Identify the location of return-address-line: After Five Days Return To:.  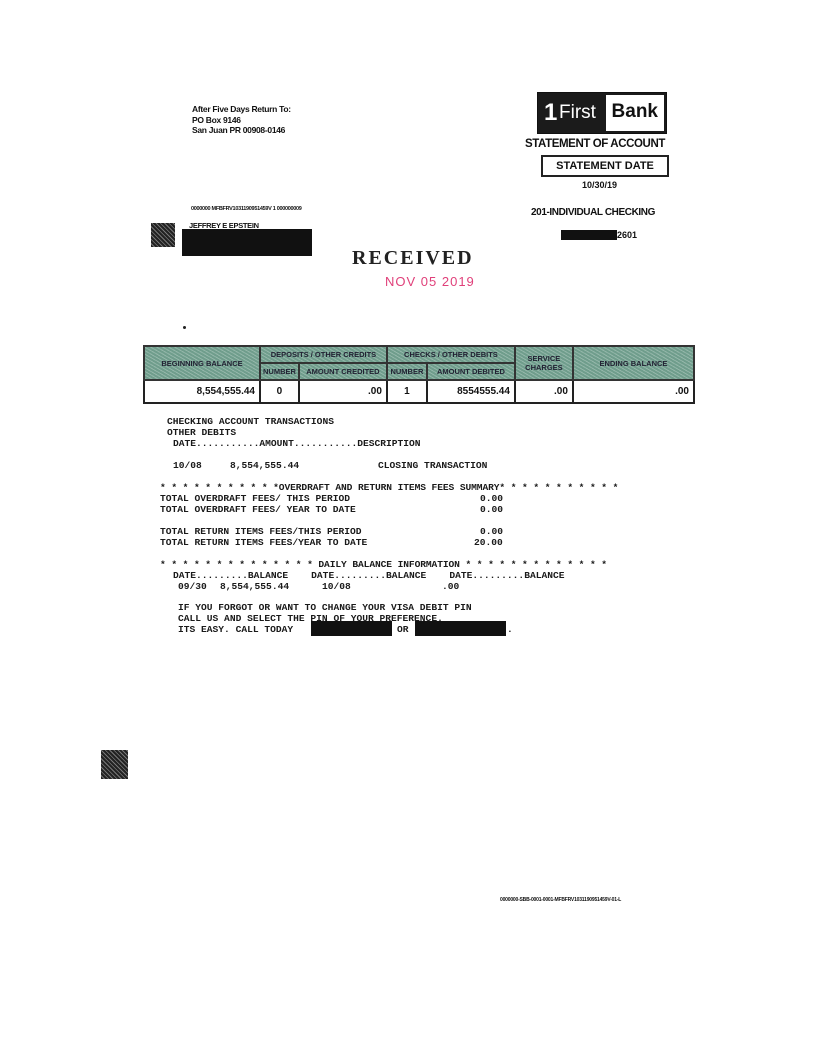
(241, 109).